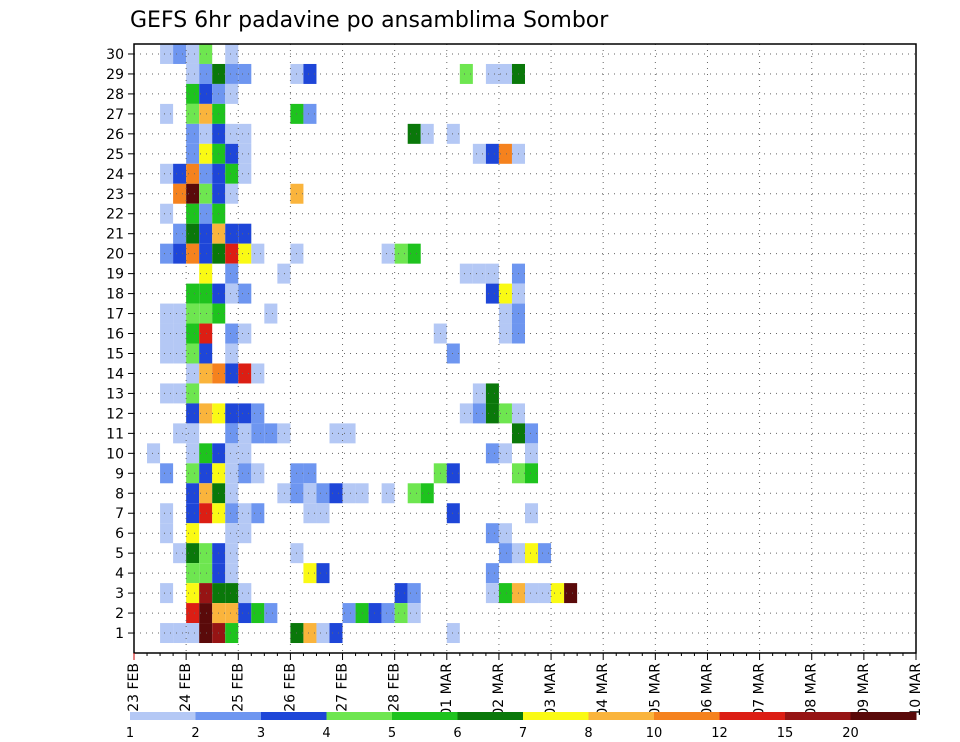  I want to click on x-tick-label: 06 MAR, so click(707, 690).